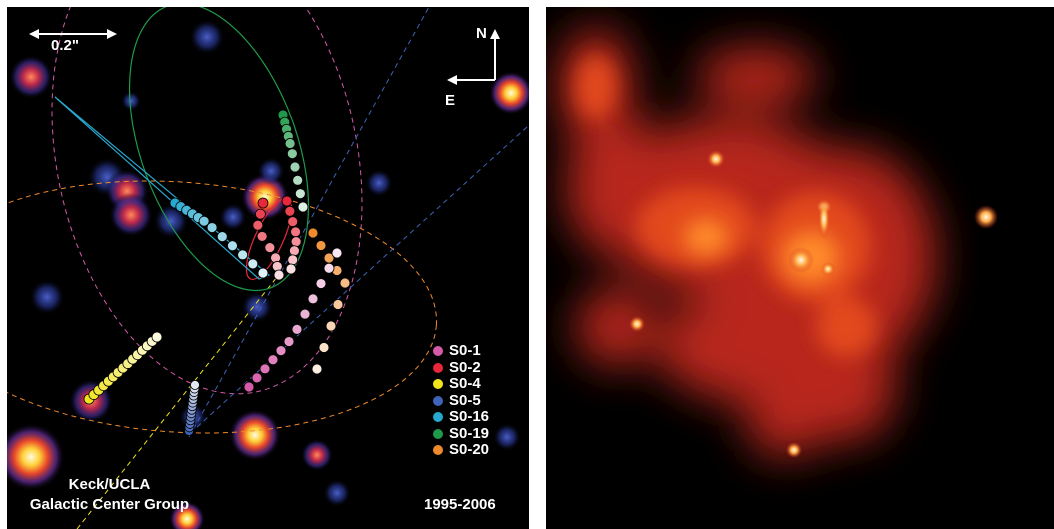 Image resolution: width=1054 pixels, height=529 pixels. I want to click on legend-item: S0-2, so click(461, 367).